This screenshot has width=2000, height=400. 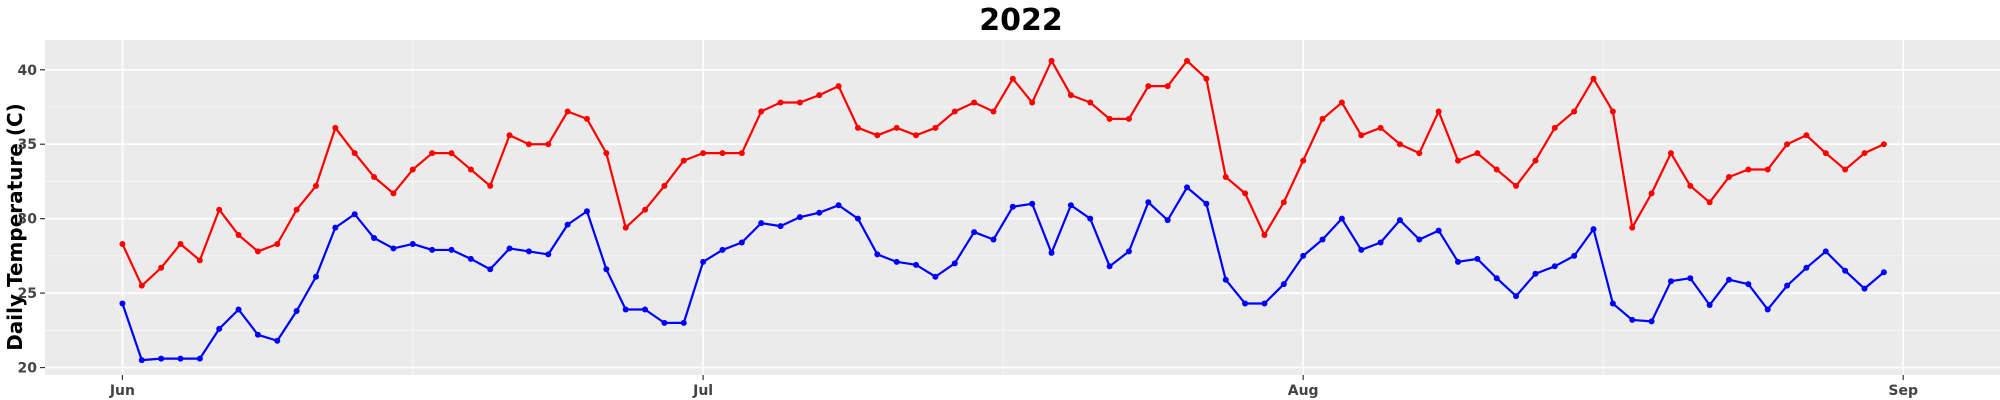 What do you see at coordinates (27, 145) in the screenshot?
I see `y-tick-label: 35` at bounding box center [27, 145].